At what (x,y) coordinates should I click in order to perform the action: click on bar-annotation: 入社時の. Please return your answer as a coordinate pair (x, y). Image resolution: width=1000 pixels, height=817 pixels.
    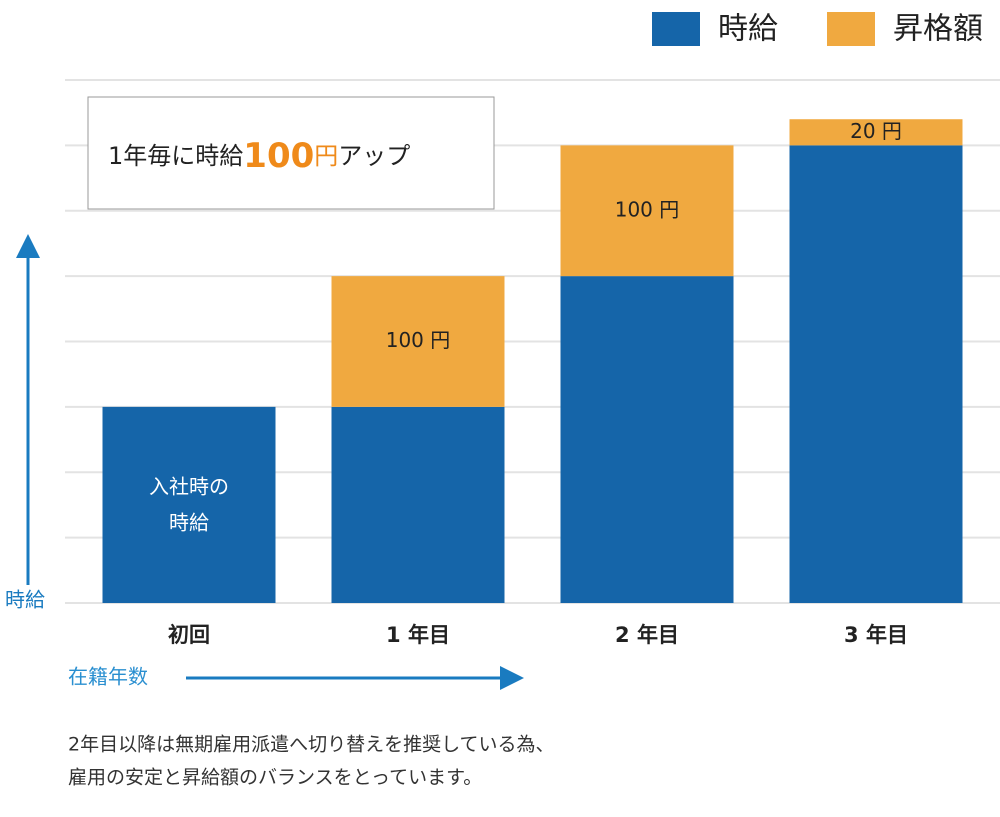
    Looking at the image, I should click on (189, 486).